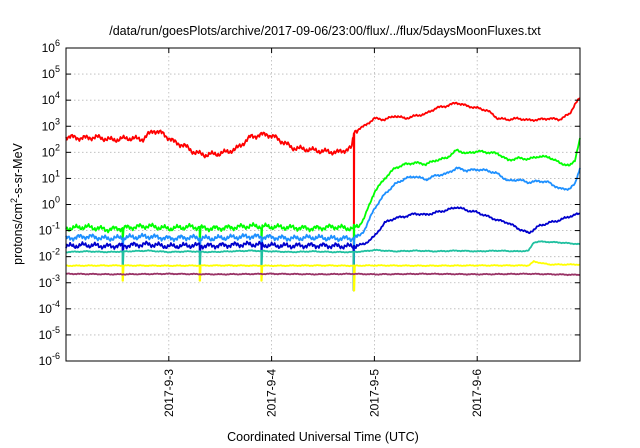 The image size is (640, 448). Describe the element at coordinates (169, 393) in the screenshot. I see `x-tick-label: 2017-9-3` at that location.